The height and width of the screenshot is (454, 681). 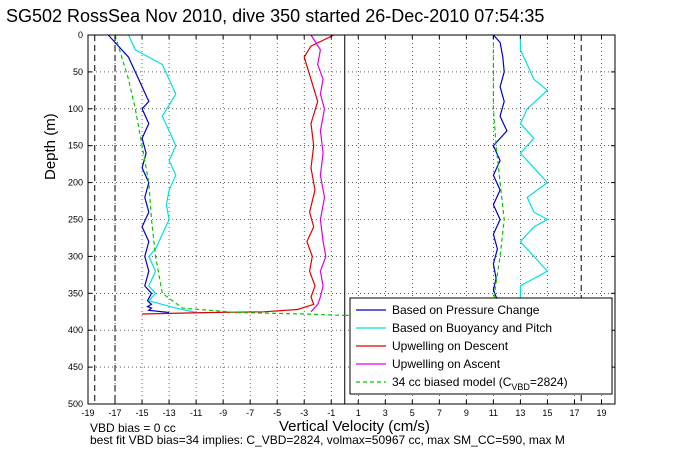 What do you see at coordinates (87, 413) in the screenshot?
I see `x-tick-label: -19` at bounding box center [87, 413].